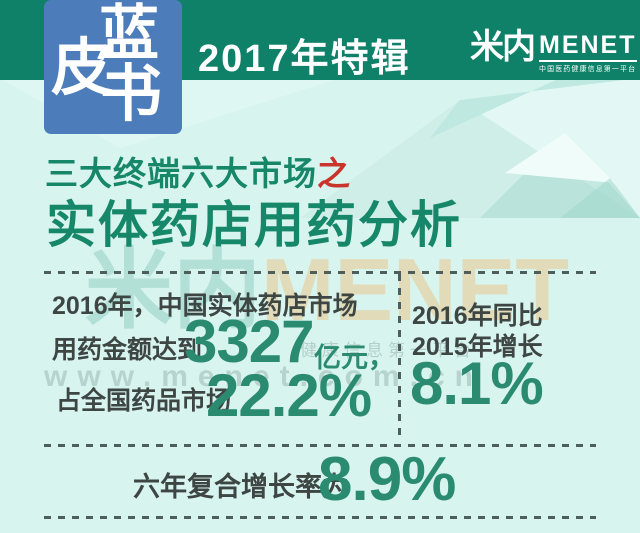 This screenshot has width=640, height=533. I want to click on main-title: 实体药店用药分析, so click(254, 225).